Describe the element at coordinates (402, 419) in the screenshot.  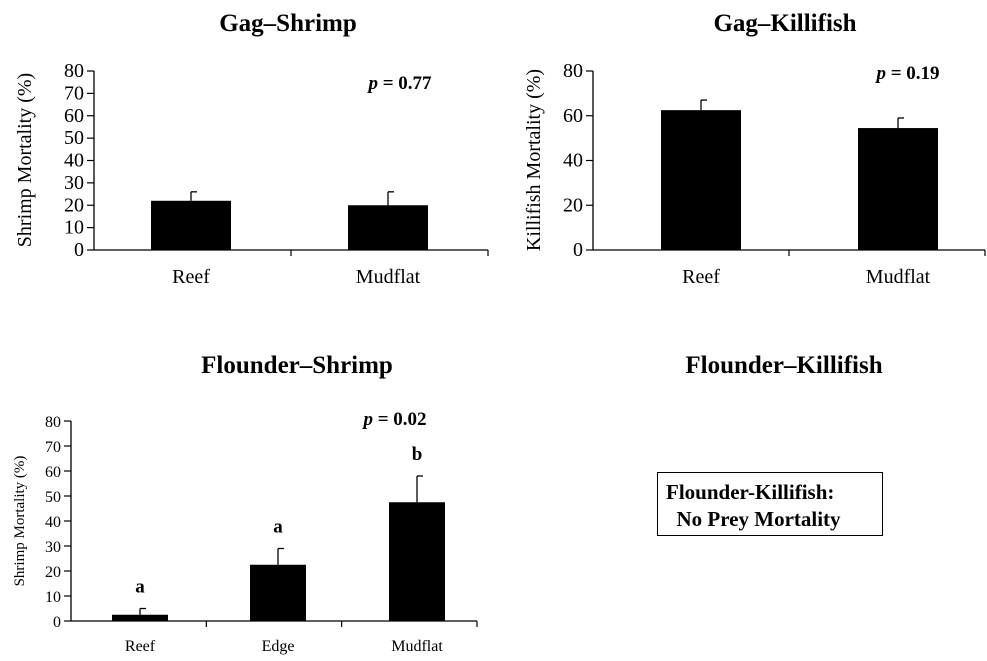
I see `p-value: = 0.02` at that location.